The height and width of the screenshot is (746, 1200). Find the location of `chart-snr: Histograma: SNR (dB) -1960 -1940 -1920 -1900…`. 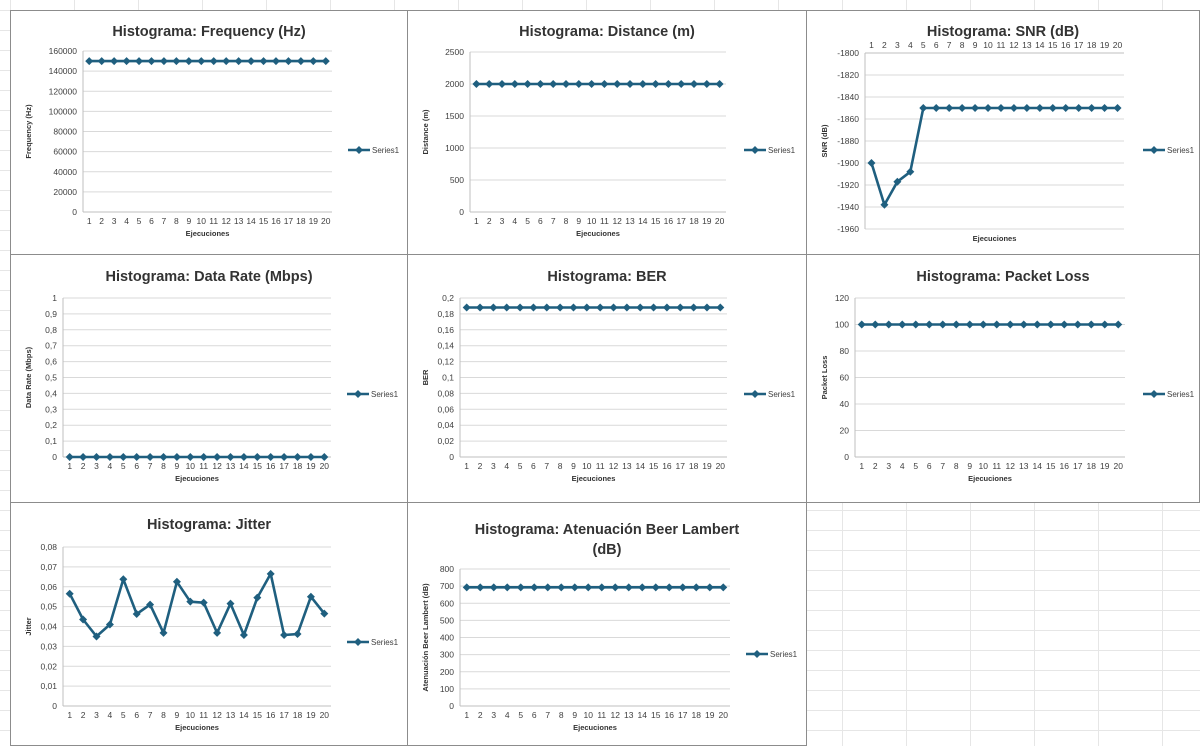

chart-snr: Histograma: SNR (dB) -1960 -1940 -1920 -1900… is located at coordinates (1003, 132).